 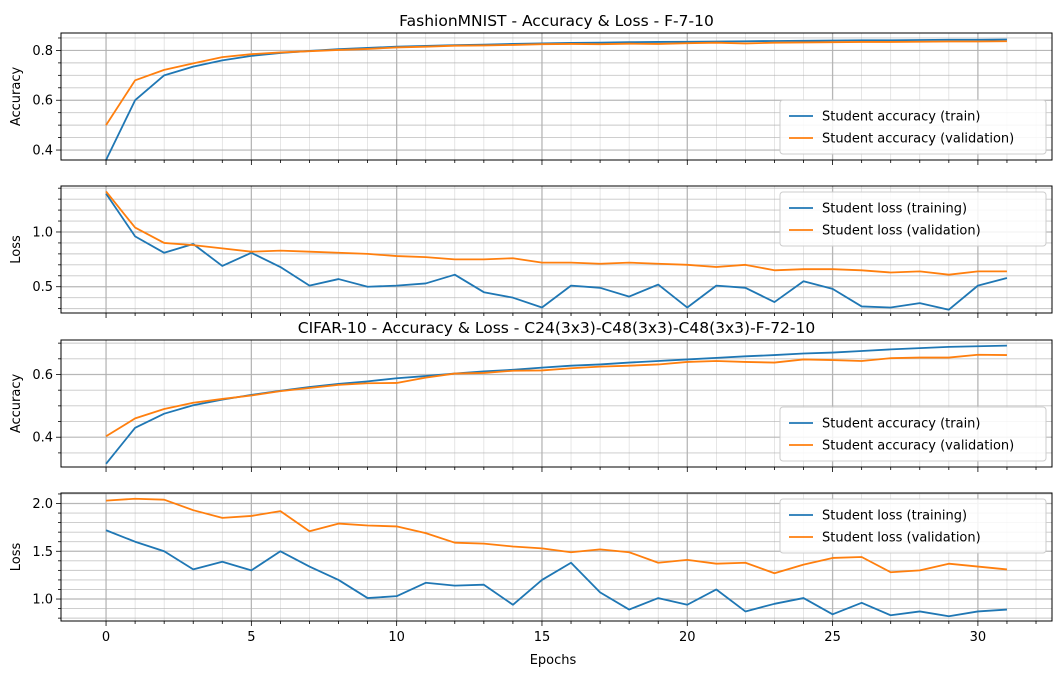 What do you see at coordinates (396, 637) in the screenshot?
I see `x-tick-label: 10` at bounding box center [396, 637].